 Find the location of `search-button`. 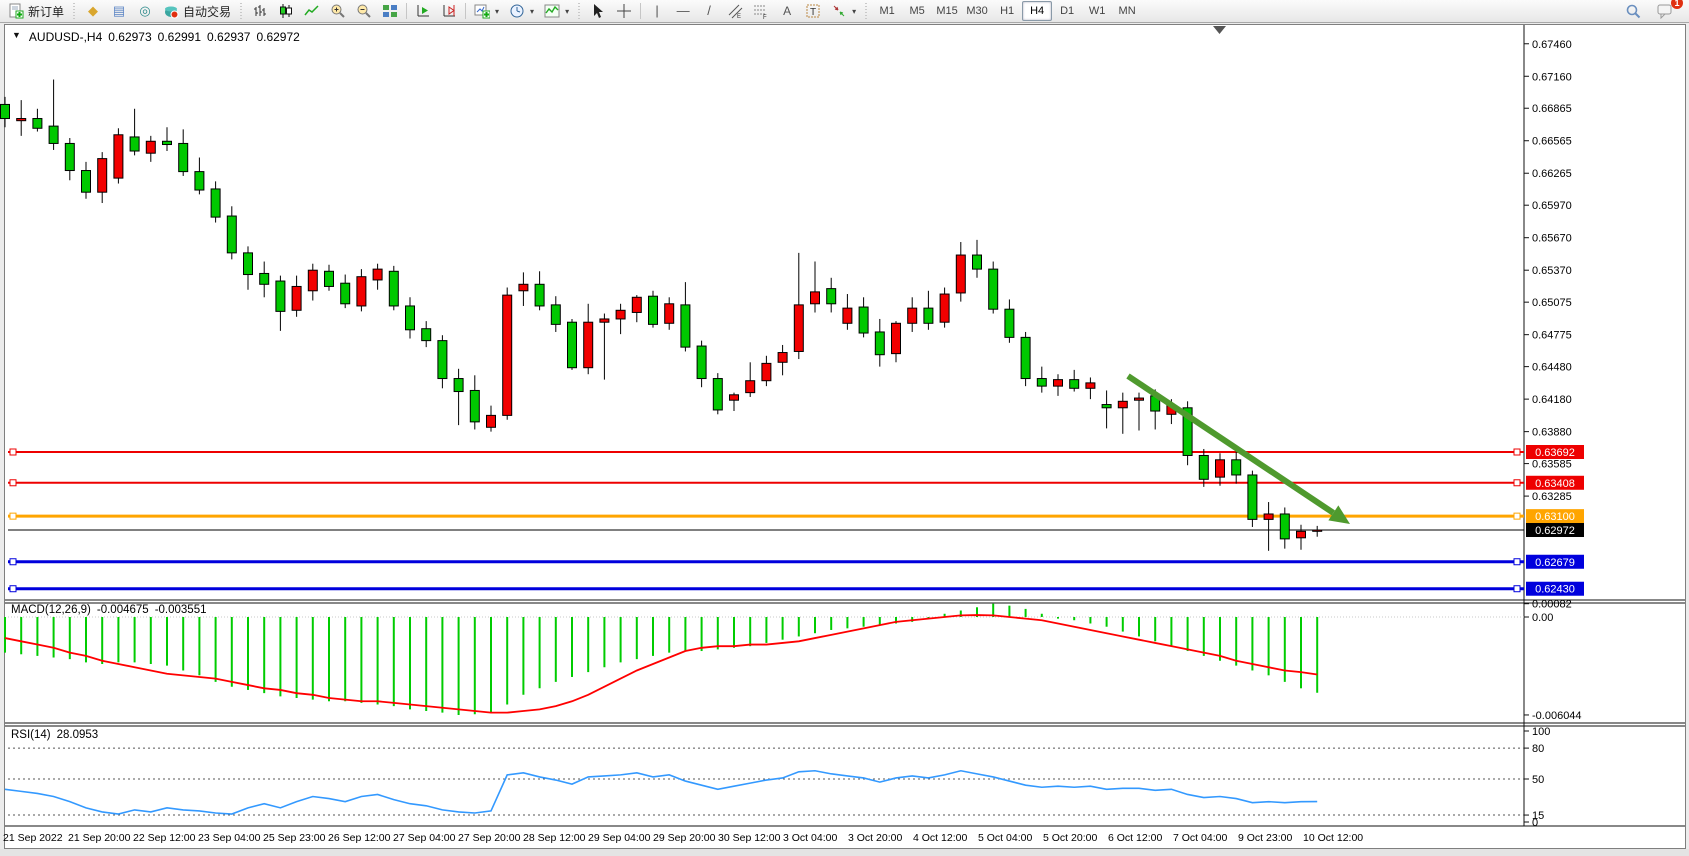

search-button is located at coordinates (1633, 11).